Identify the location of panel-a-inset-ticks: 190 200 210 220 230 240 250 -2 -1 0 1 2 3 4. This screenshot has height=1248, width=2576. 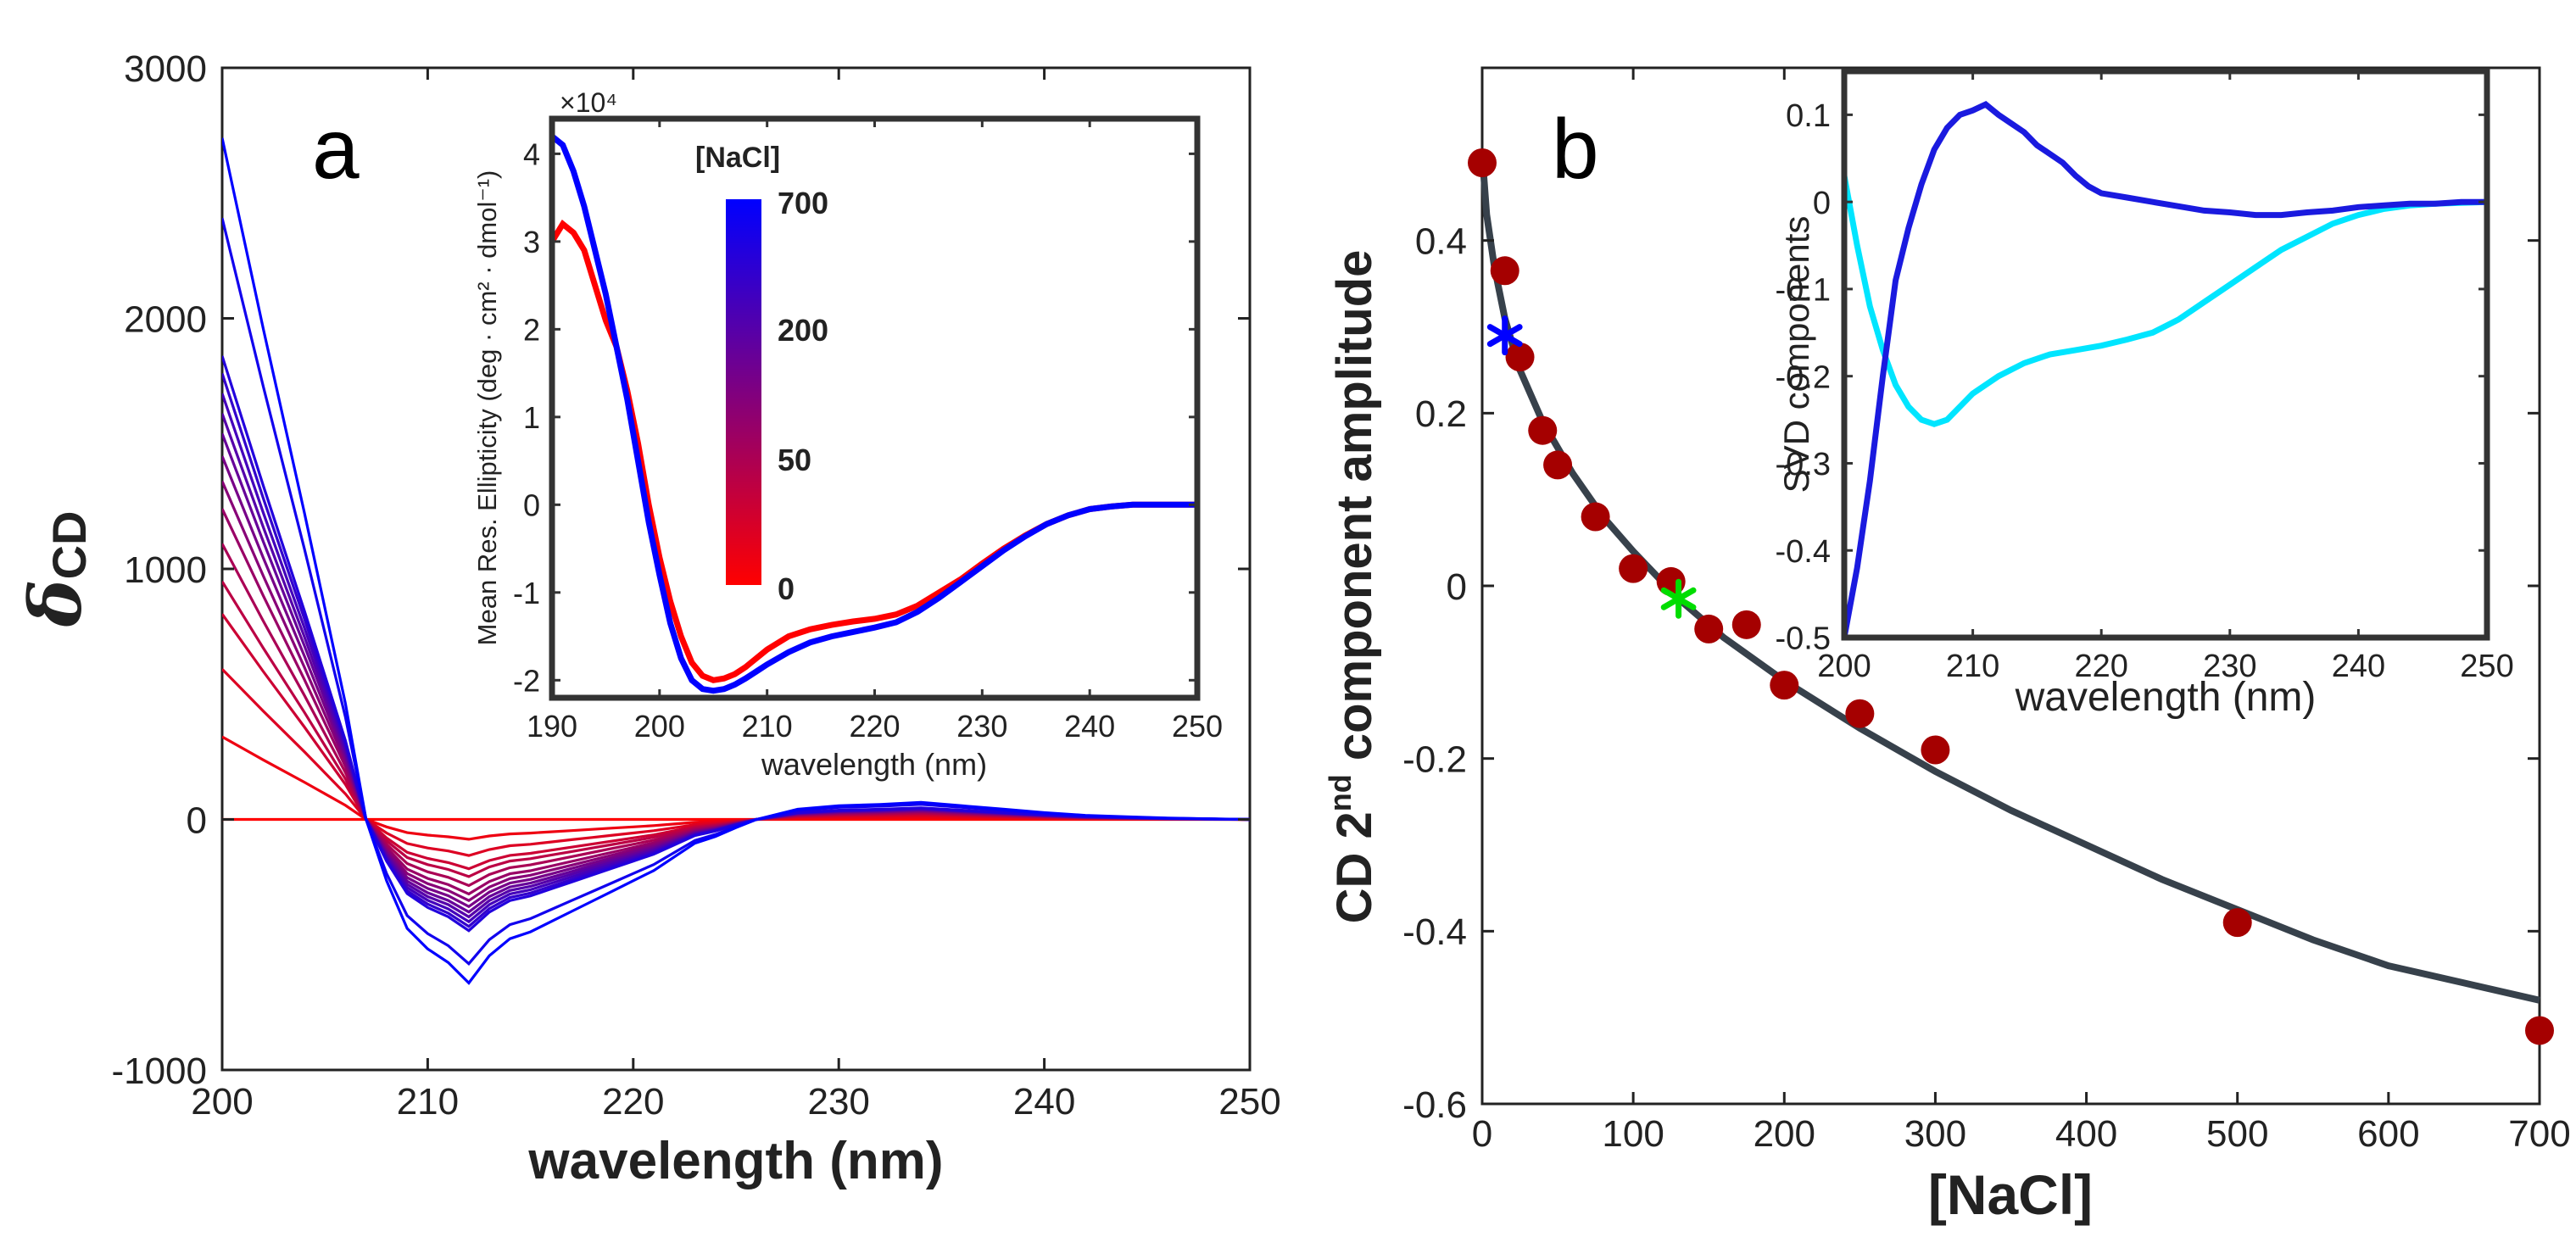
(868, 431).